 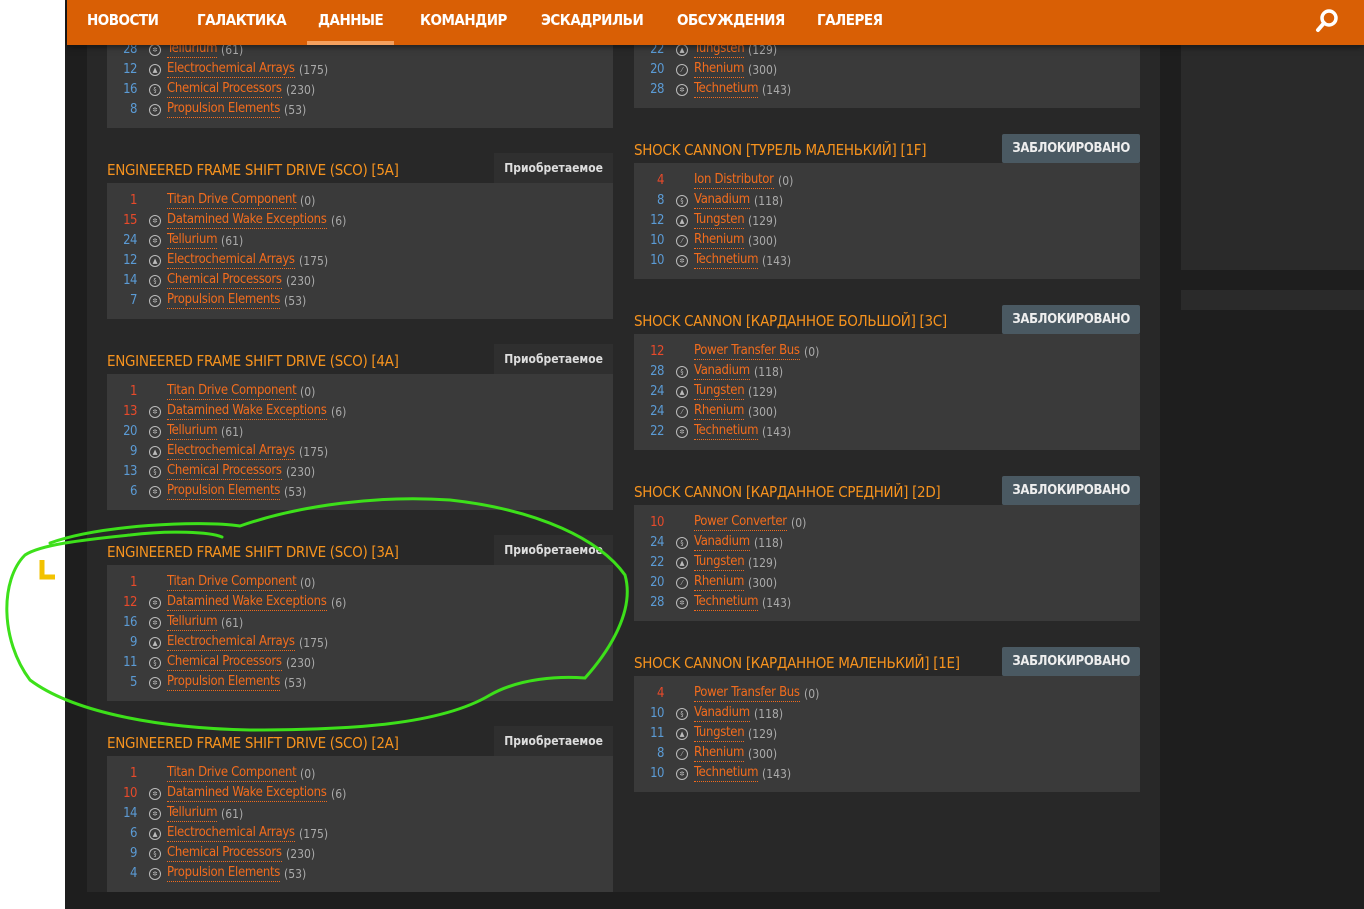 I want to click on nav-data: ДАННЫЕ, so click(x=351, y=22).